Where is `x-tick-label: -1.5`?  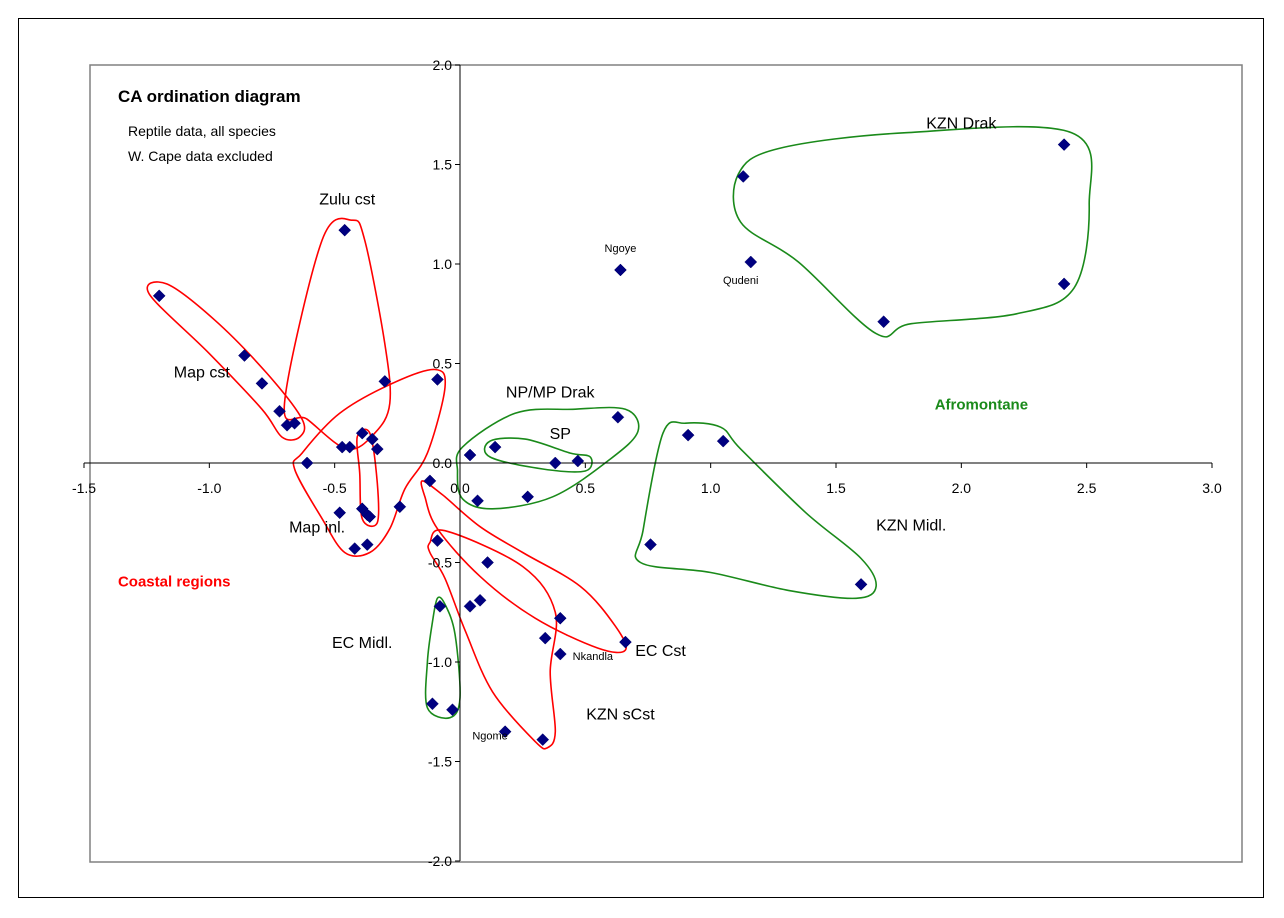
x-tick-label: -1.5 is located at coordinates (84, 488).